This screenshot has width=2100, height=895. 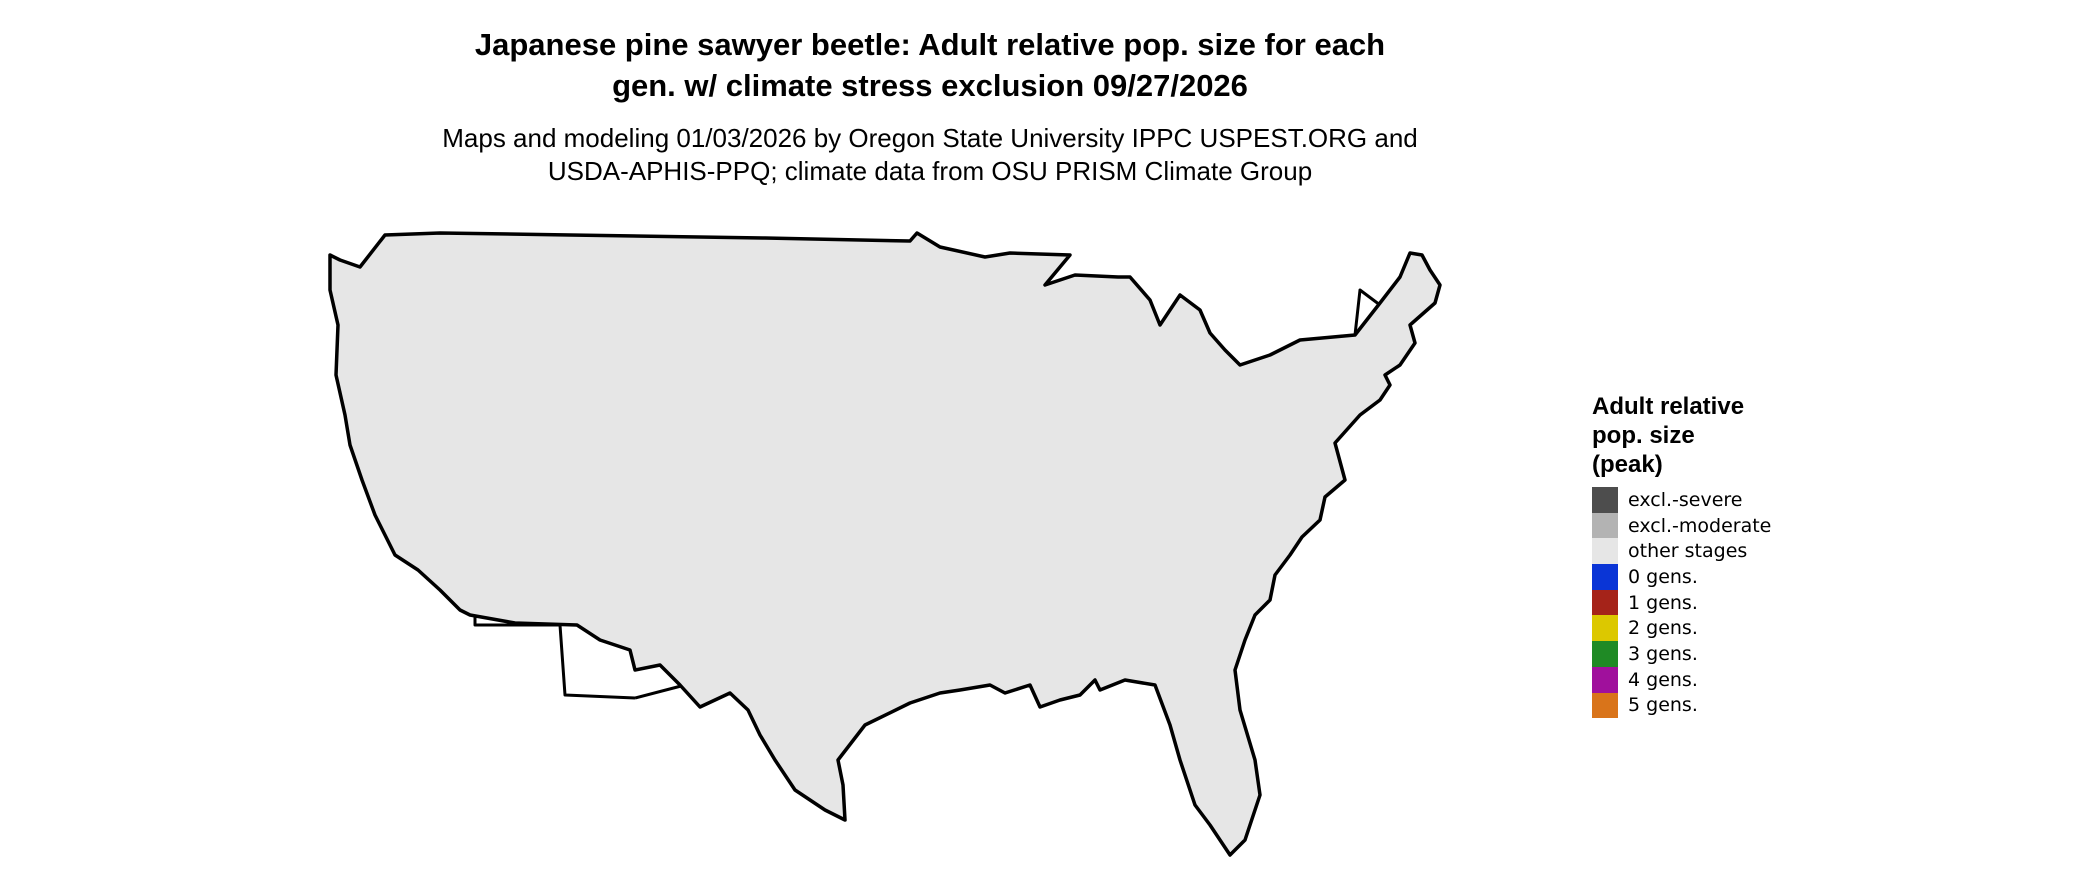 What do you see at coordinates (1663, 602) in the screenshot?
I see `legend-label: 1 gens.` at bounding box center [1663, 602].